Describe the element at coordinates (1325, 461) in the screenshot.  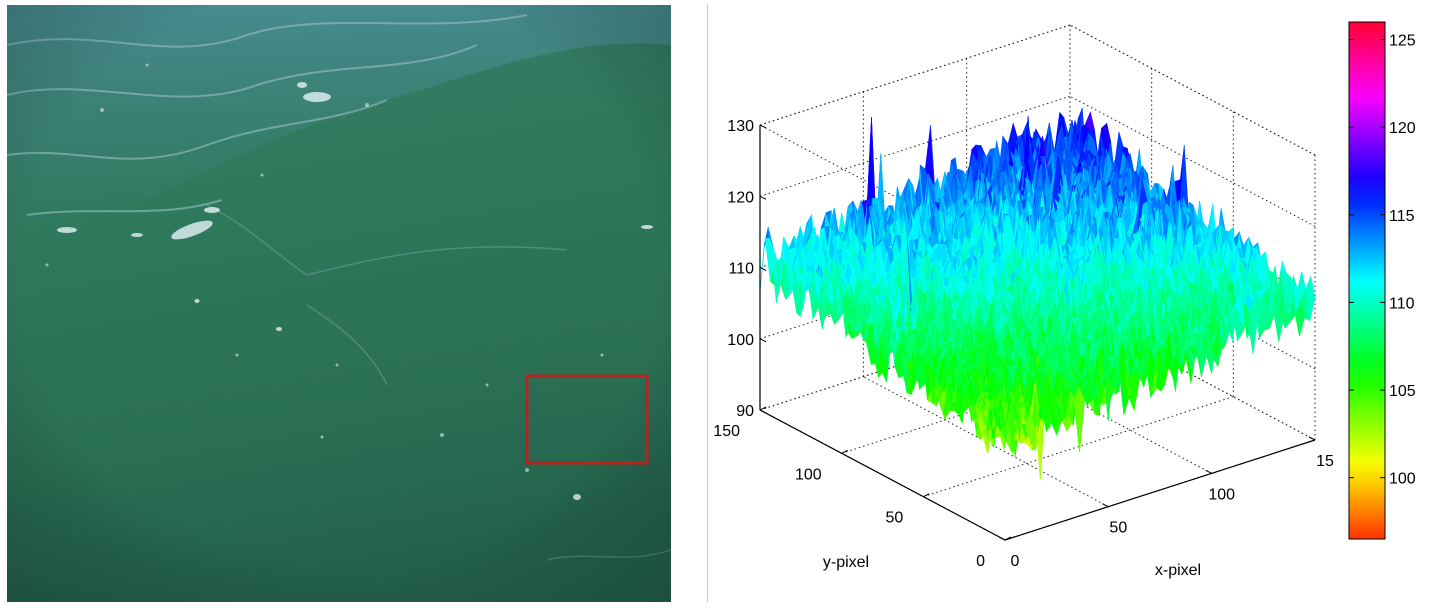
I see `x-tick-label: 15` at that location.